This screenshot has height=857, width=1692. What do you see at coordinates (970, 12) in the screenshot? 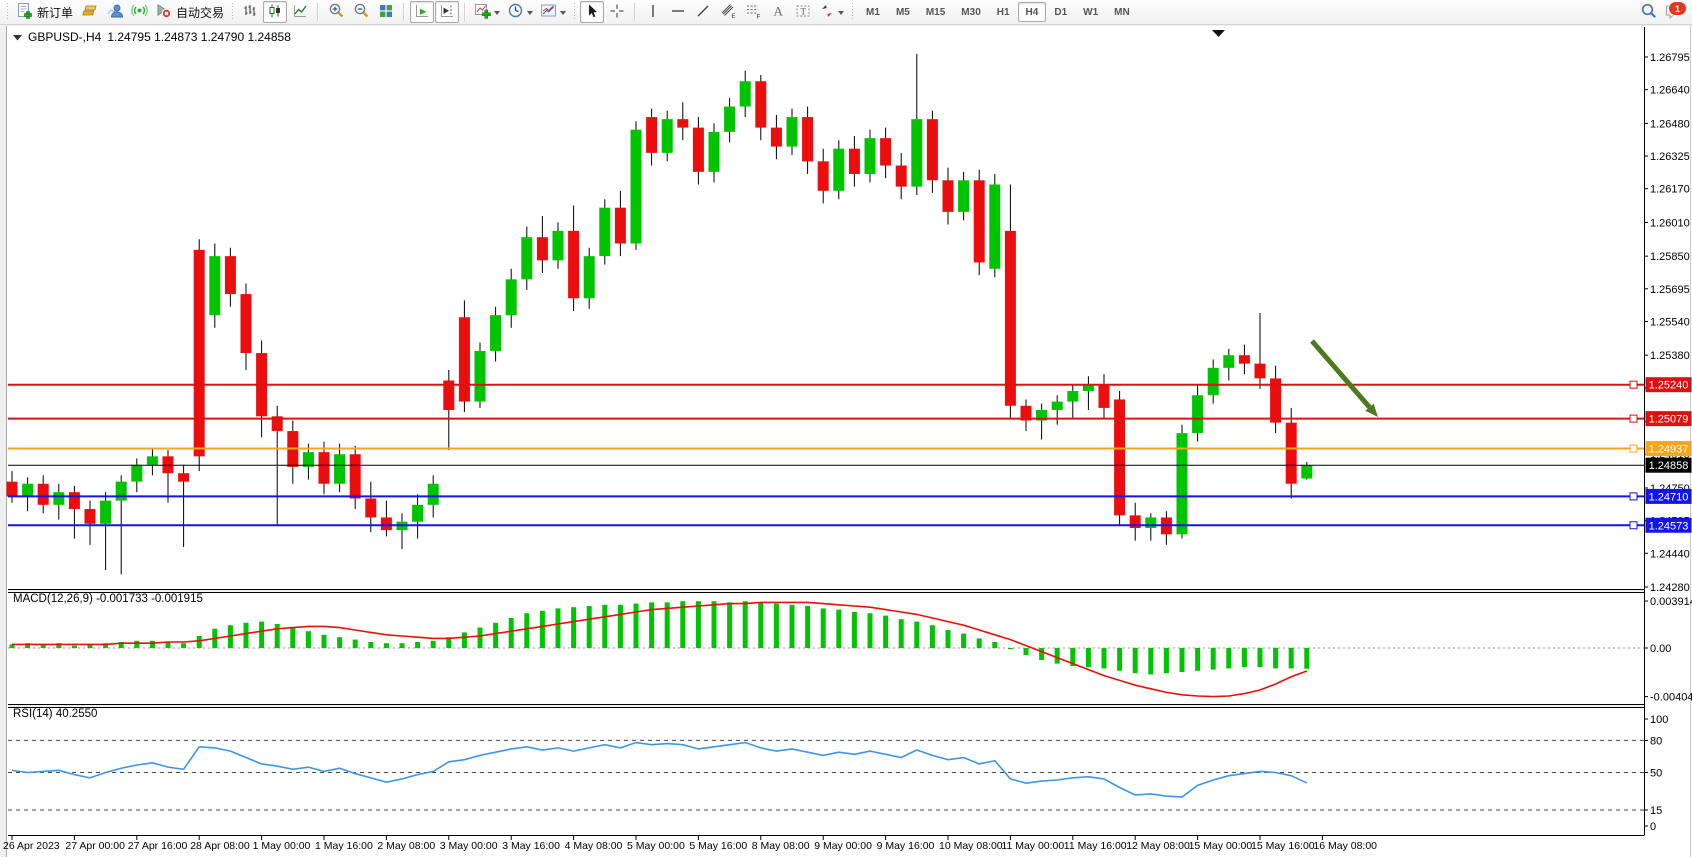
I see `timeframe-m30: M30` at bounding box center [970, 12].